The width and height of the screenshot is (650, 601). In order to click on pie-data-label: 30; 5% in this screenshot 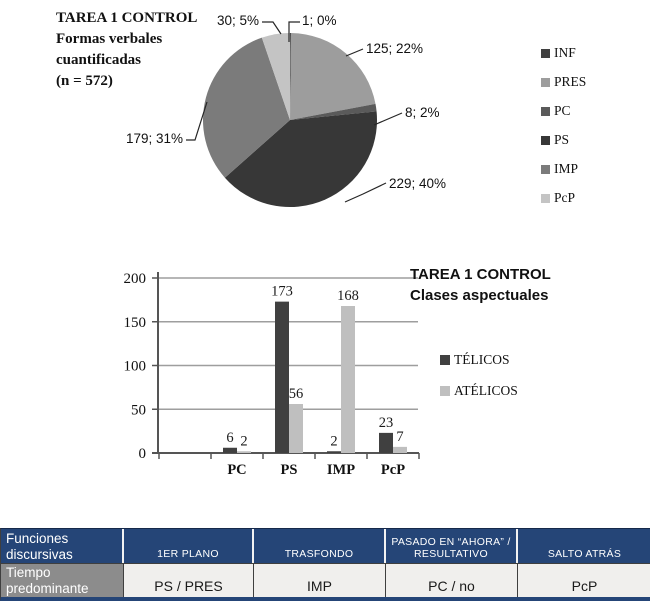, I will do `click(238, 20)`.